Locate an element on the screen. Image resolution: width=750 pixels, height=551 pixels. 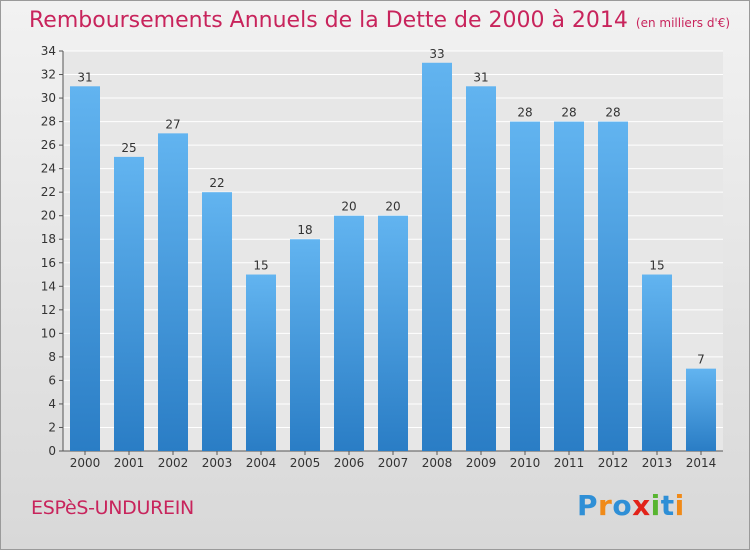
y-tick-label: 22 is located at coordinates (48, 192).